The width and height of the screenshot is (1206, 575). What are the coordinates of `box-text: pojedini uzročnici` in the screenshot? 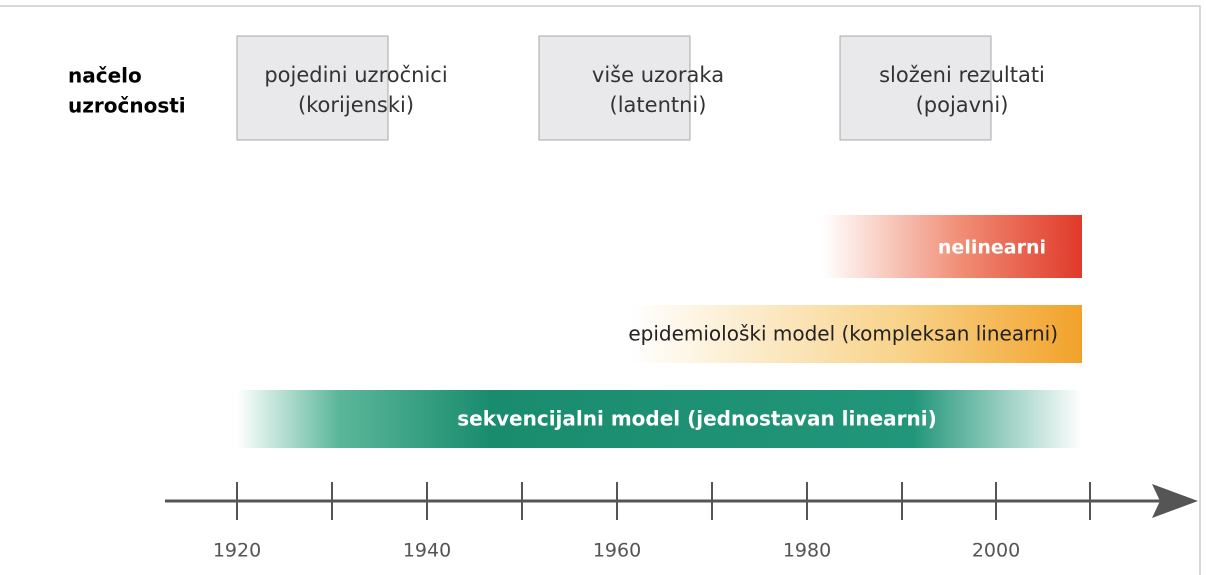 It's located at (355, 75).